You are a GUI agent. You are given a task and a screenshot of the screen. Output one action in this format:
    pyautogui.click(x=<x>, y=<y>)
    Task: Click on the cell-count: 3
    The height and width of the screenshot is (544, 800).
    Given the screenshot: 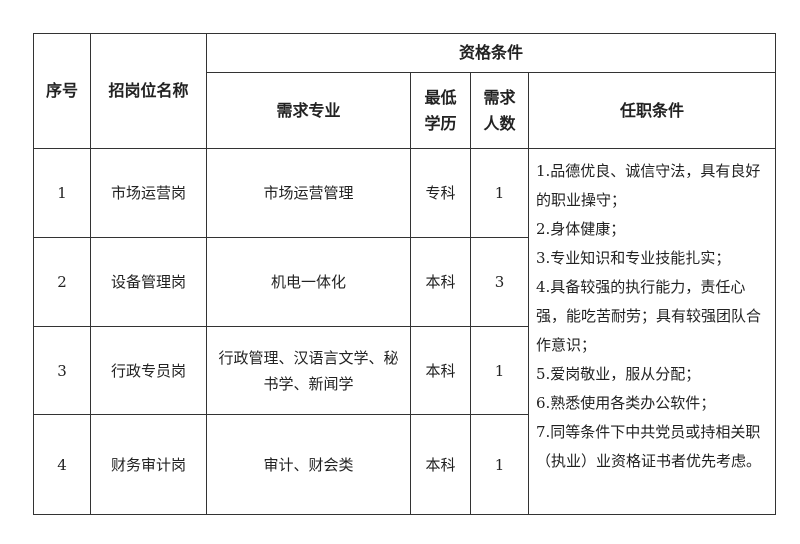 What is the action you would take?
    pyautogui.click(x=499, y=282)
    